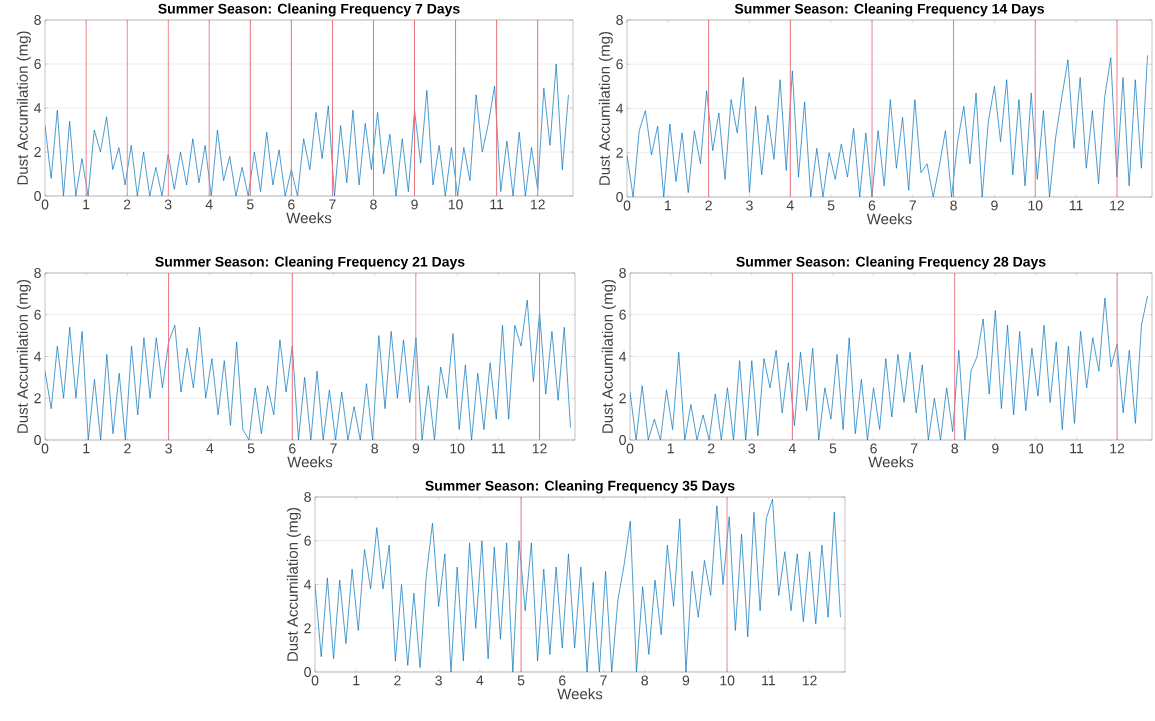  What do you see at coordinates (891, 263) in the screenshot?
I see `chart-title: Summer Season: Cleaning Frequency 28 Days` at bounding box center [891, 263].